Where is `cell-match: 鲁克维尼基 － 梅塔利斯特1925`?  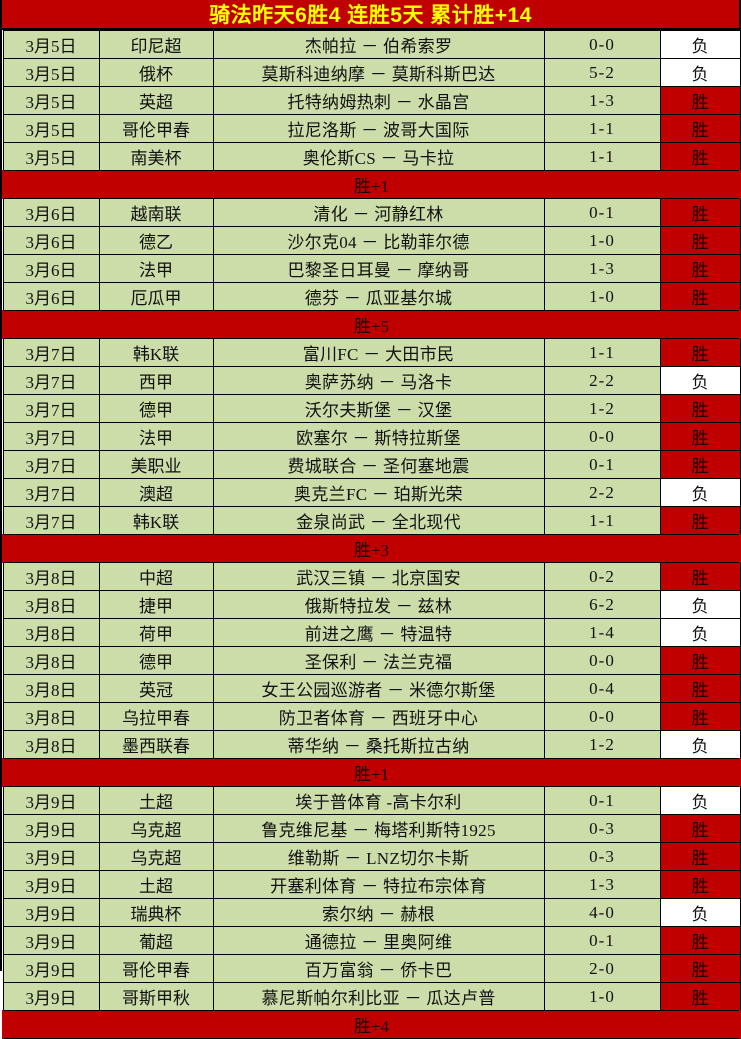 cell-match: 鲁克维尼基 － 梅塔利斯特1925 is located at coordinates (378, 828).